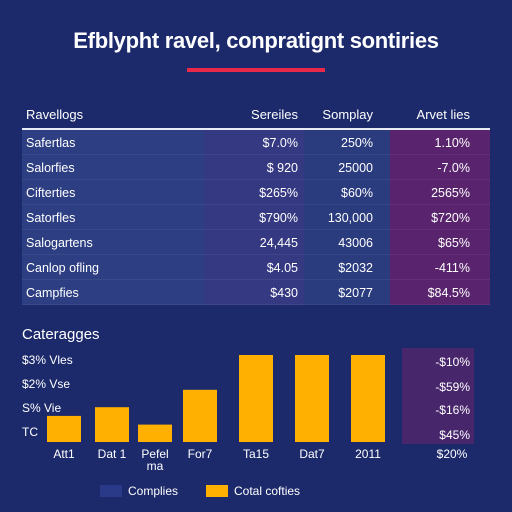 Image resolution: width=512 pixels, height=512 pixels. Describe the element at coordinates (253, 491) in the screenshot. I see `legend-item-1: Cotal cofties` at that location.